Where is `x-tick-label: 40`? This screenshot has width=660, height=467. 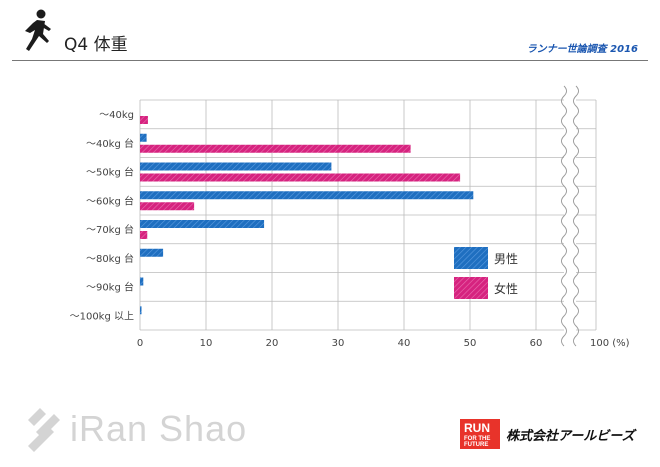
x-tick-label: 40 is located at coordinates (404, 343).